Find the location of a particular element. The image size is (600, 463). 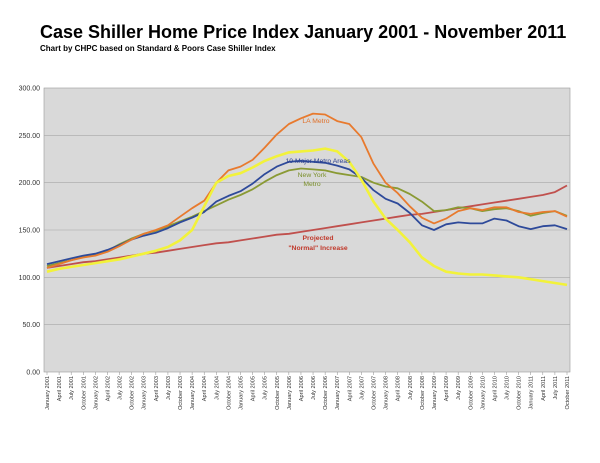

y-axis-ticks: 0.00 50.00 100.00 150.00 200.00 250.00 300.00 is located at coordinates (30, 231).